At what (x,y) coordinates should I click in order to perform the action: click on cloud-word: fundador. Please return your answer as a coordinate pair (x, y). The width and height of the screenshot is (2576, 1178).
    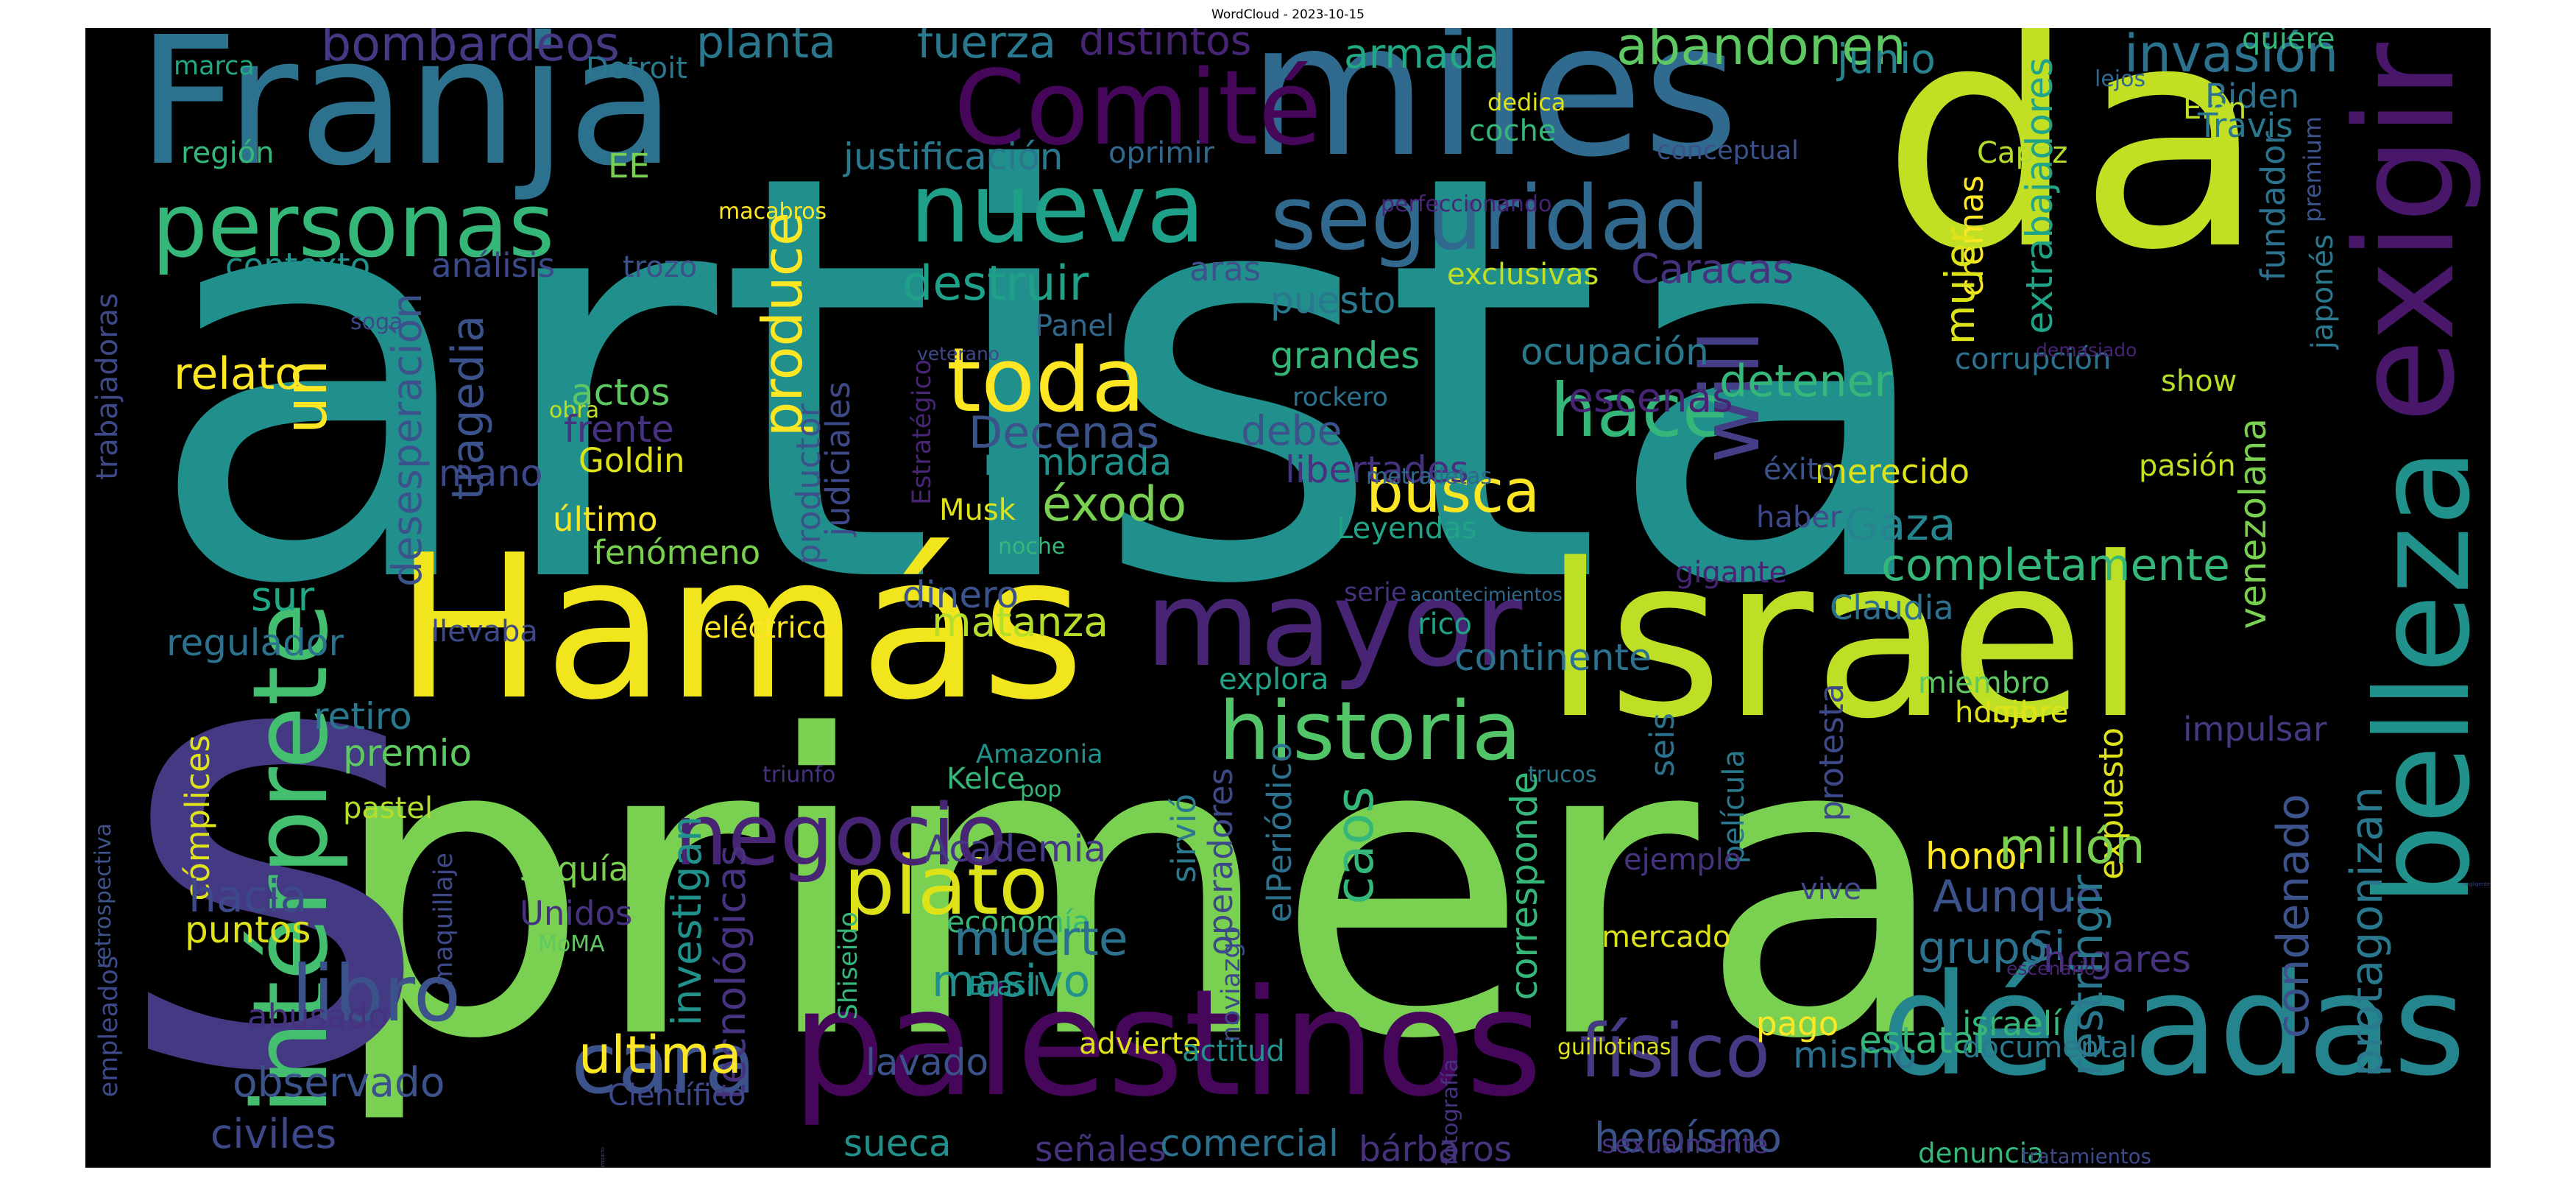
    Looking at the image, I should click on (2273, 206).